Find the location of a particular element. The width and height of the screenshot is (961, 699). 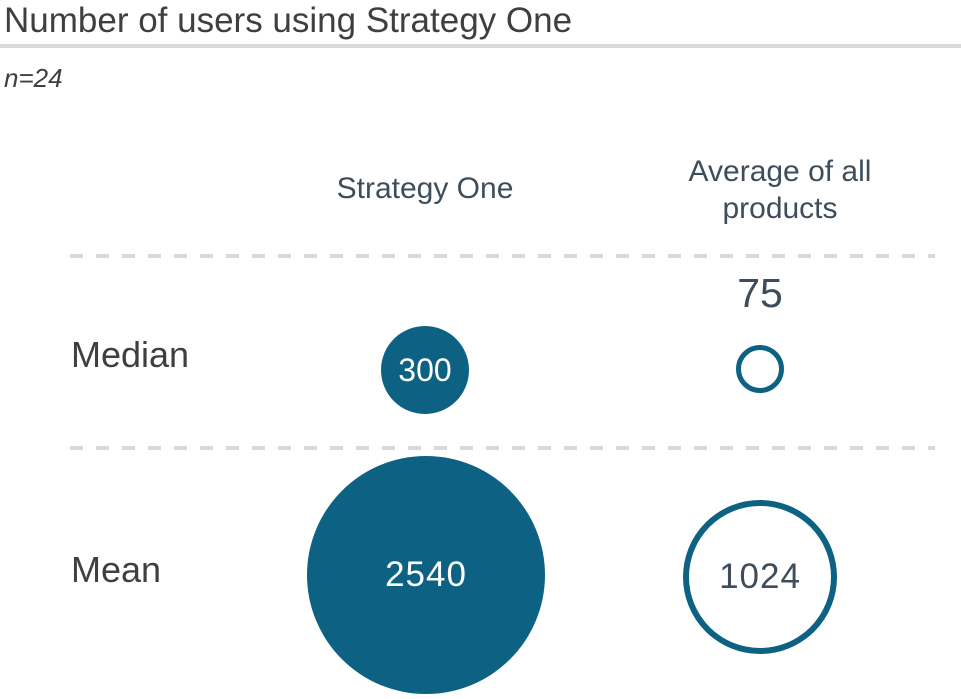

column-header-average-of-all-products: Average of all products is located at coordinates (780, 190).